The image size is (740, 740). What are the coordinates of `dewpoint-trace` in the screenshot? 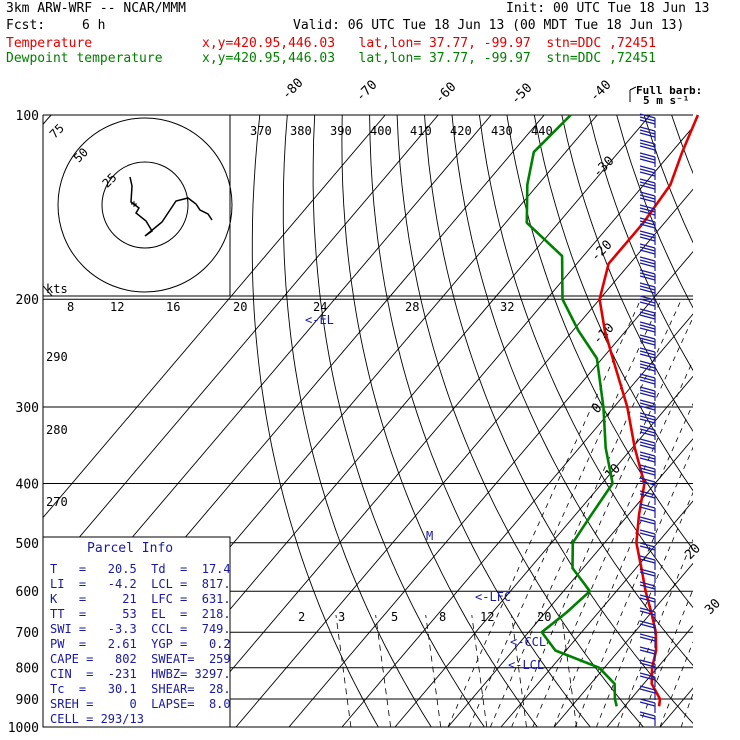 It's located at (571, 410).